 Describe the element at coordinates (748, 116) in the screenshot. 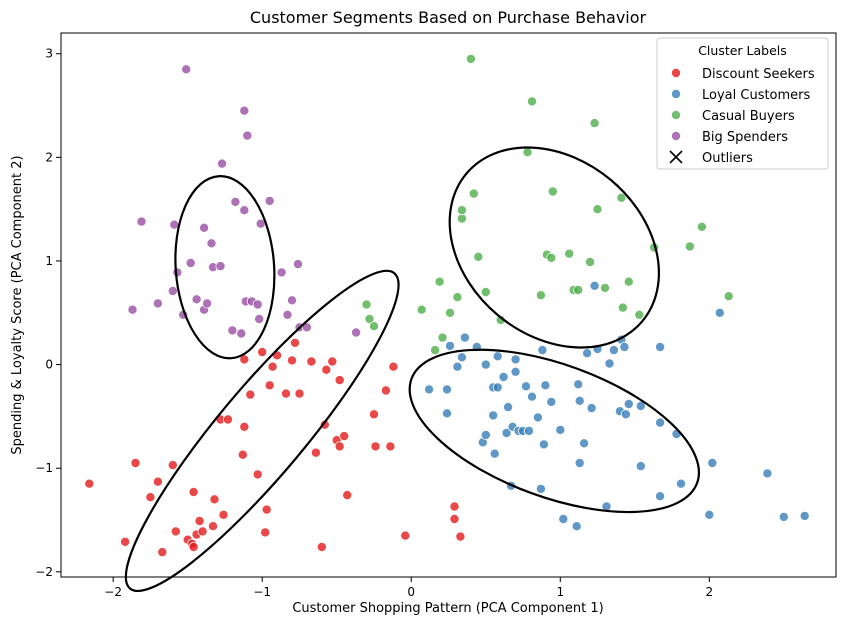

I see `legend-label: Casual Buyers` at that location.